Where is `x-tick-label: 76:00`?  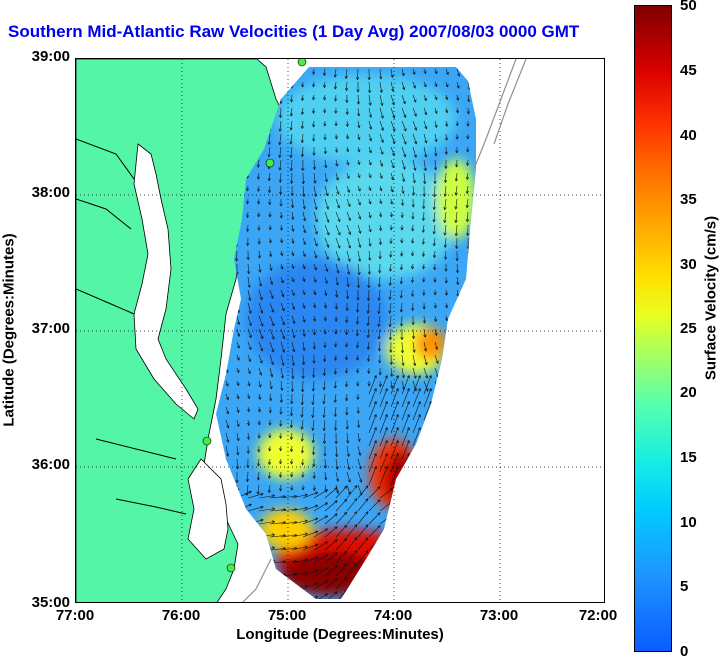
x-tick-label: 76:00 is located at coordinates (181, 615).